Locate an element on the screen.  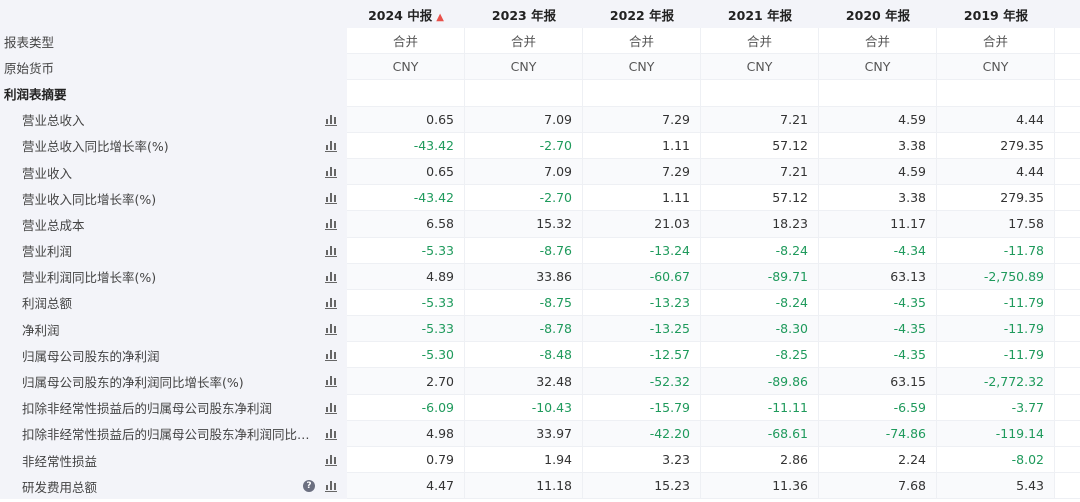
column-header: 2020 年报 is located at coordinates (878, 14).